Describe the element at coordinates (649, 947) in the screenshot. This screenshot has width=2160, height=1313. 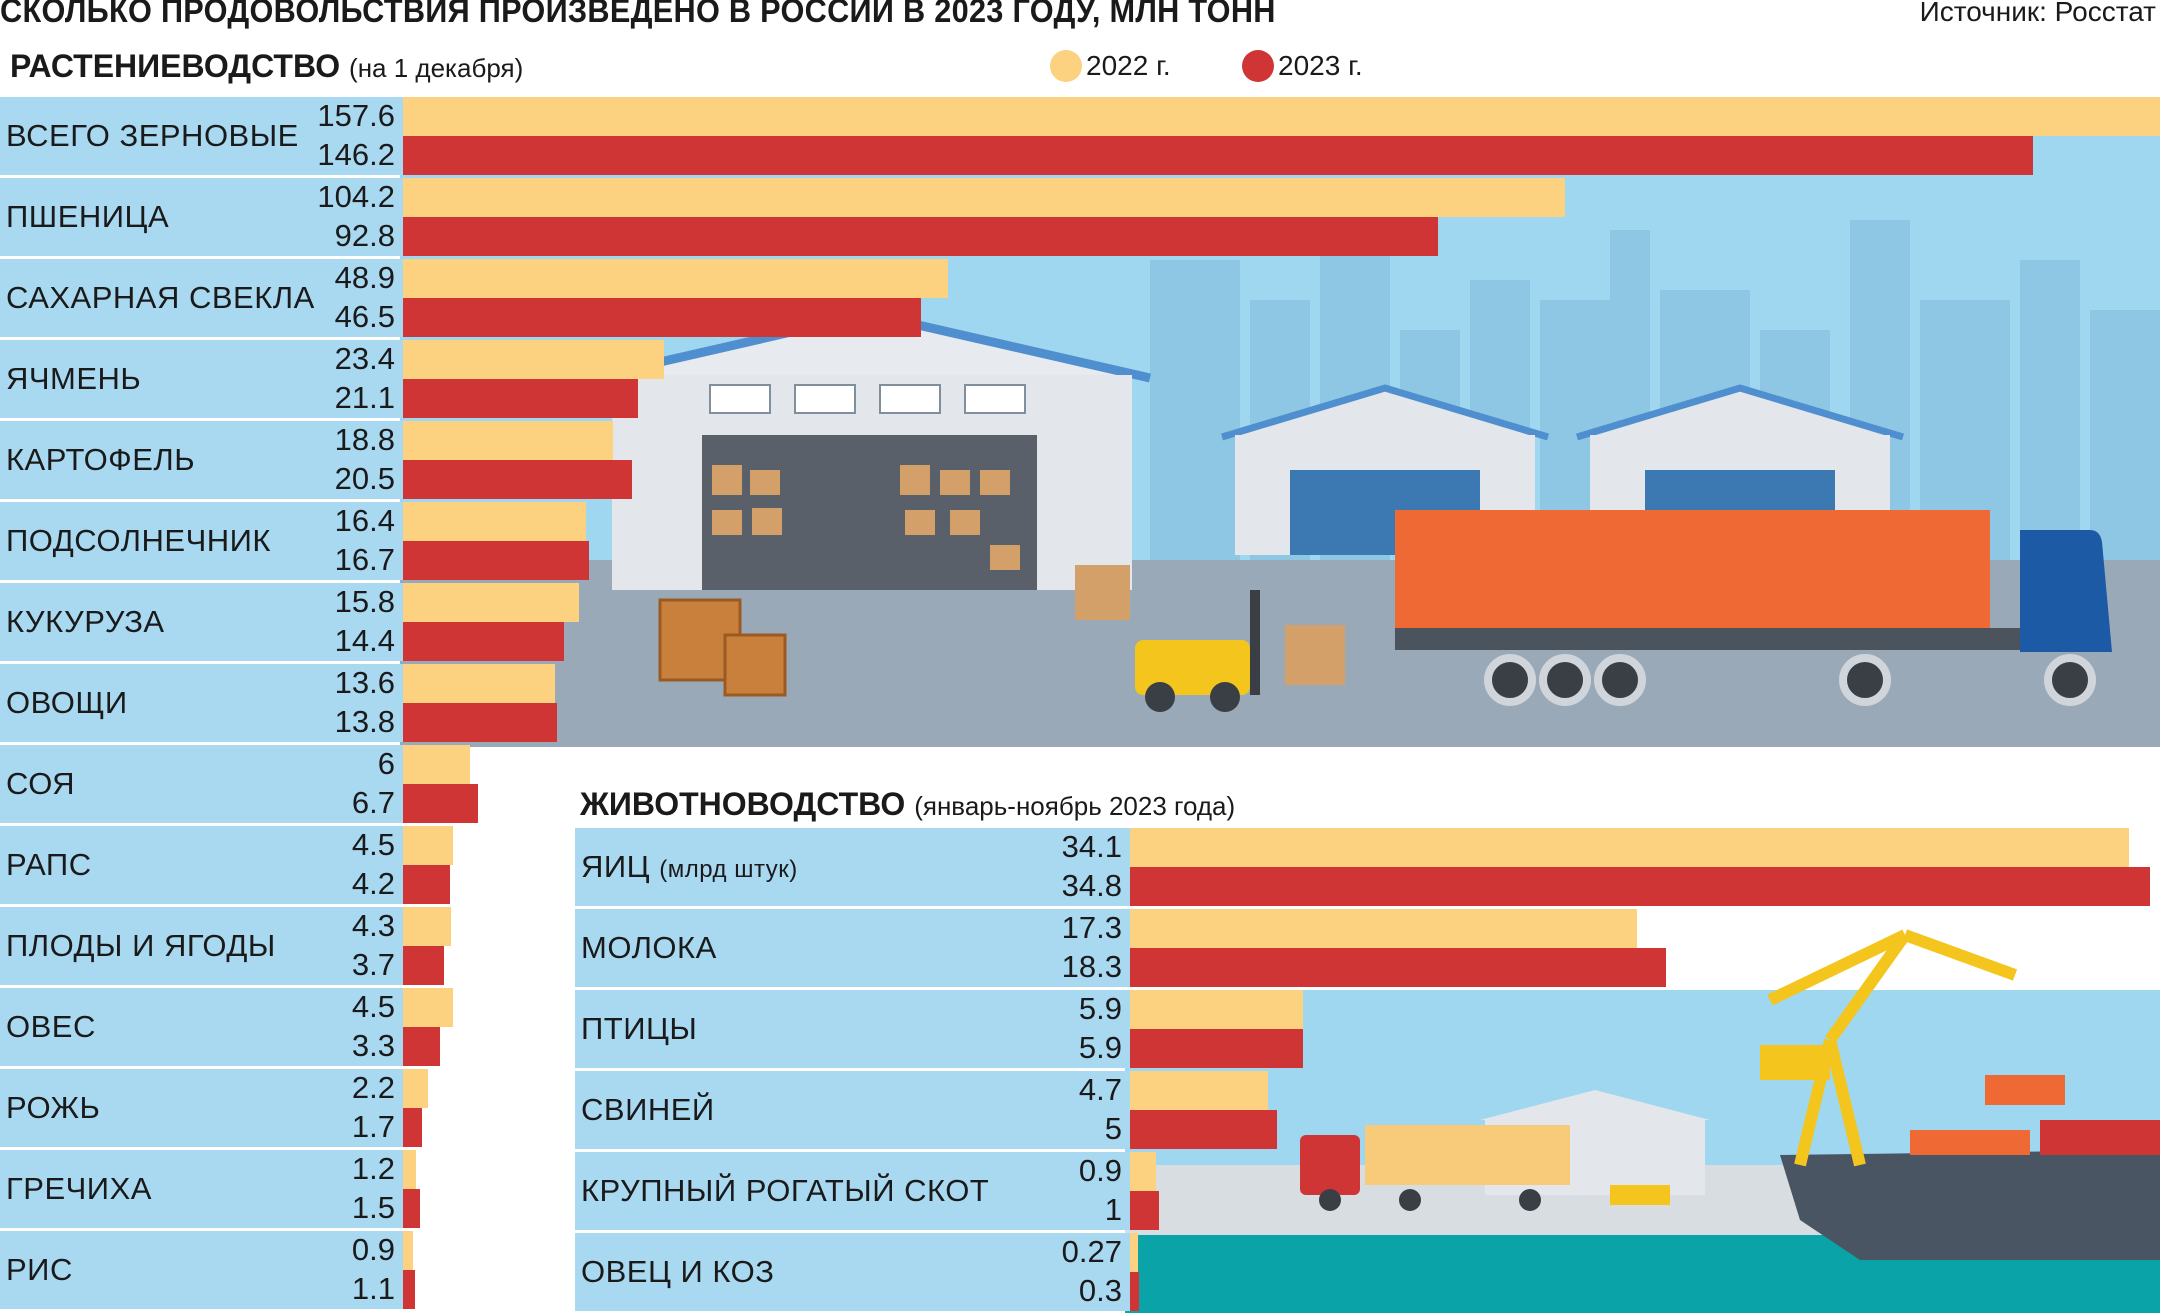
I see `livestock-2-name: МОЛОКА` at that location.